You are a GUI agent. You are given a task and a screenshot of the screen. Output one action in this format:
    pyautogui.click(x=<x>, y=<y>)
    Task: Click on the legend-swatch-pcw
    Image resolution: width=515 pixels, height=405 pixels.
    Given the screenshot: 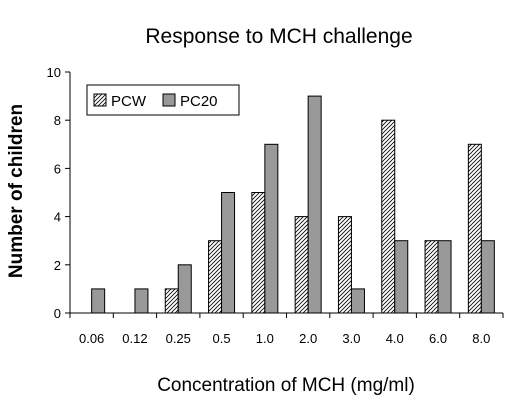 What is the action you would take?
    pyautogui.click(x=100, y=100)
    